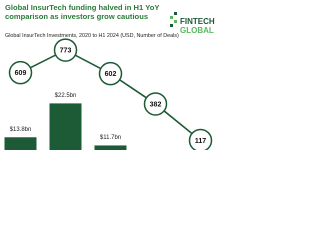  I want to click on data-label: $11.7bn, so click(110, 138).